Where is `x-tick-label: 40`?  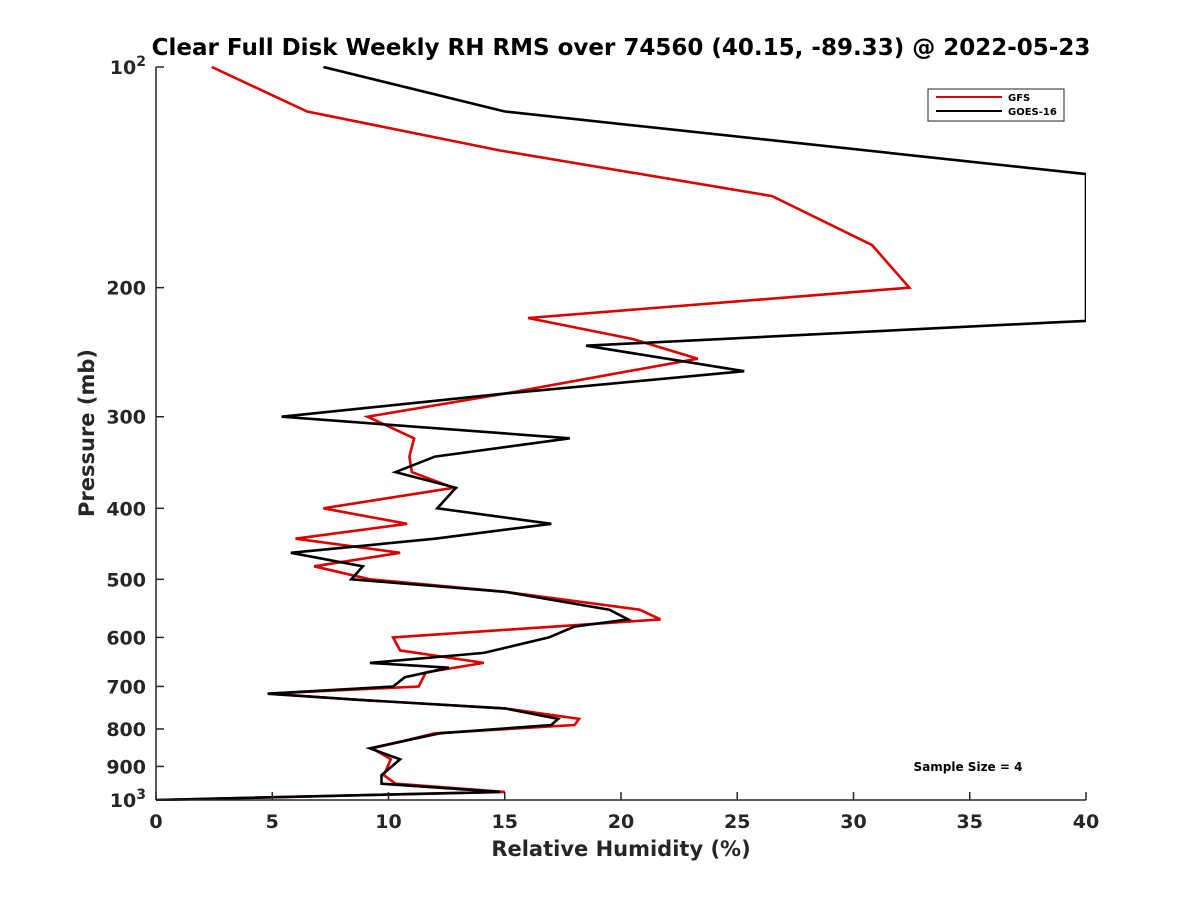 x-tick-label: 40 is located at coordinates (1086, 822).